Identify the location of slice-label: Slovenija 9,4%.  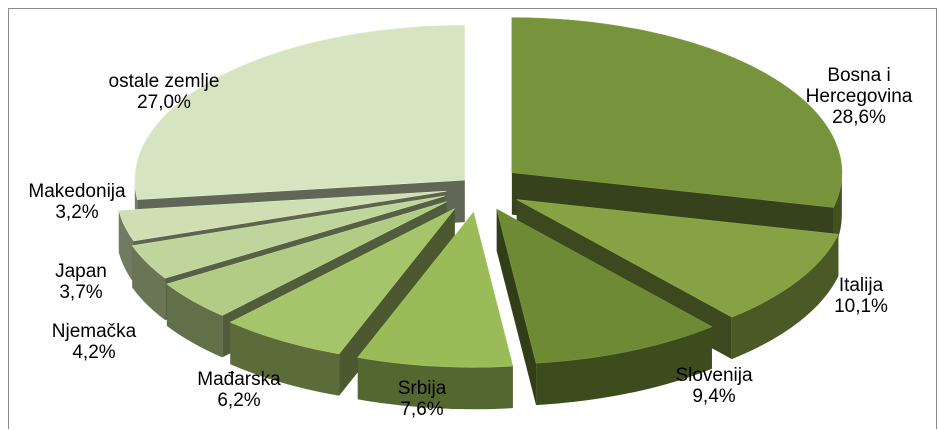
(714, 386).